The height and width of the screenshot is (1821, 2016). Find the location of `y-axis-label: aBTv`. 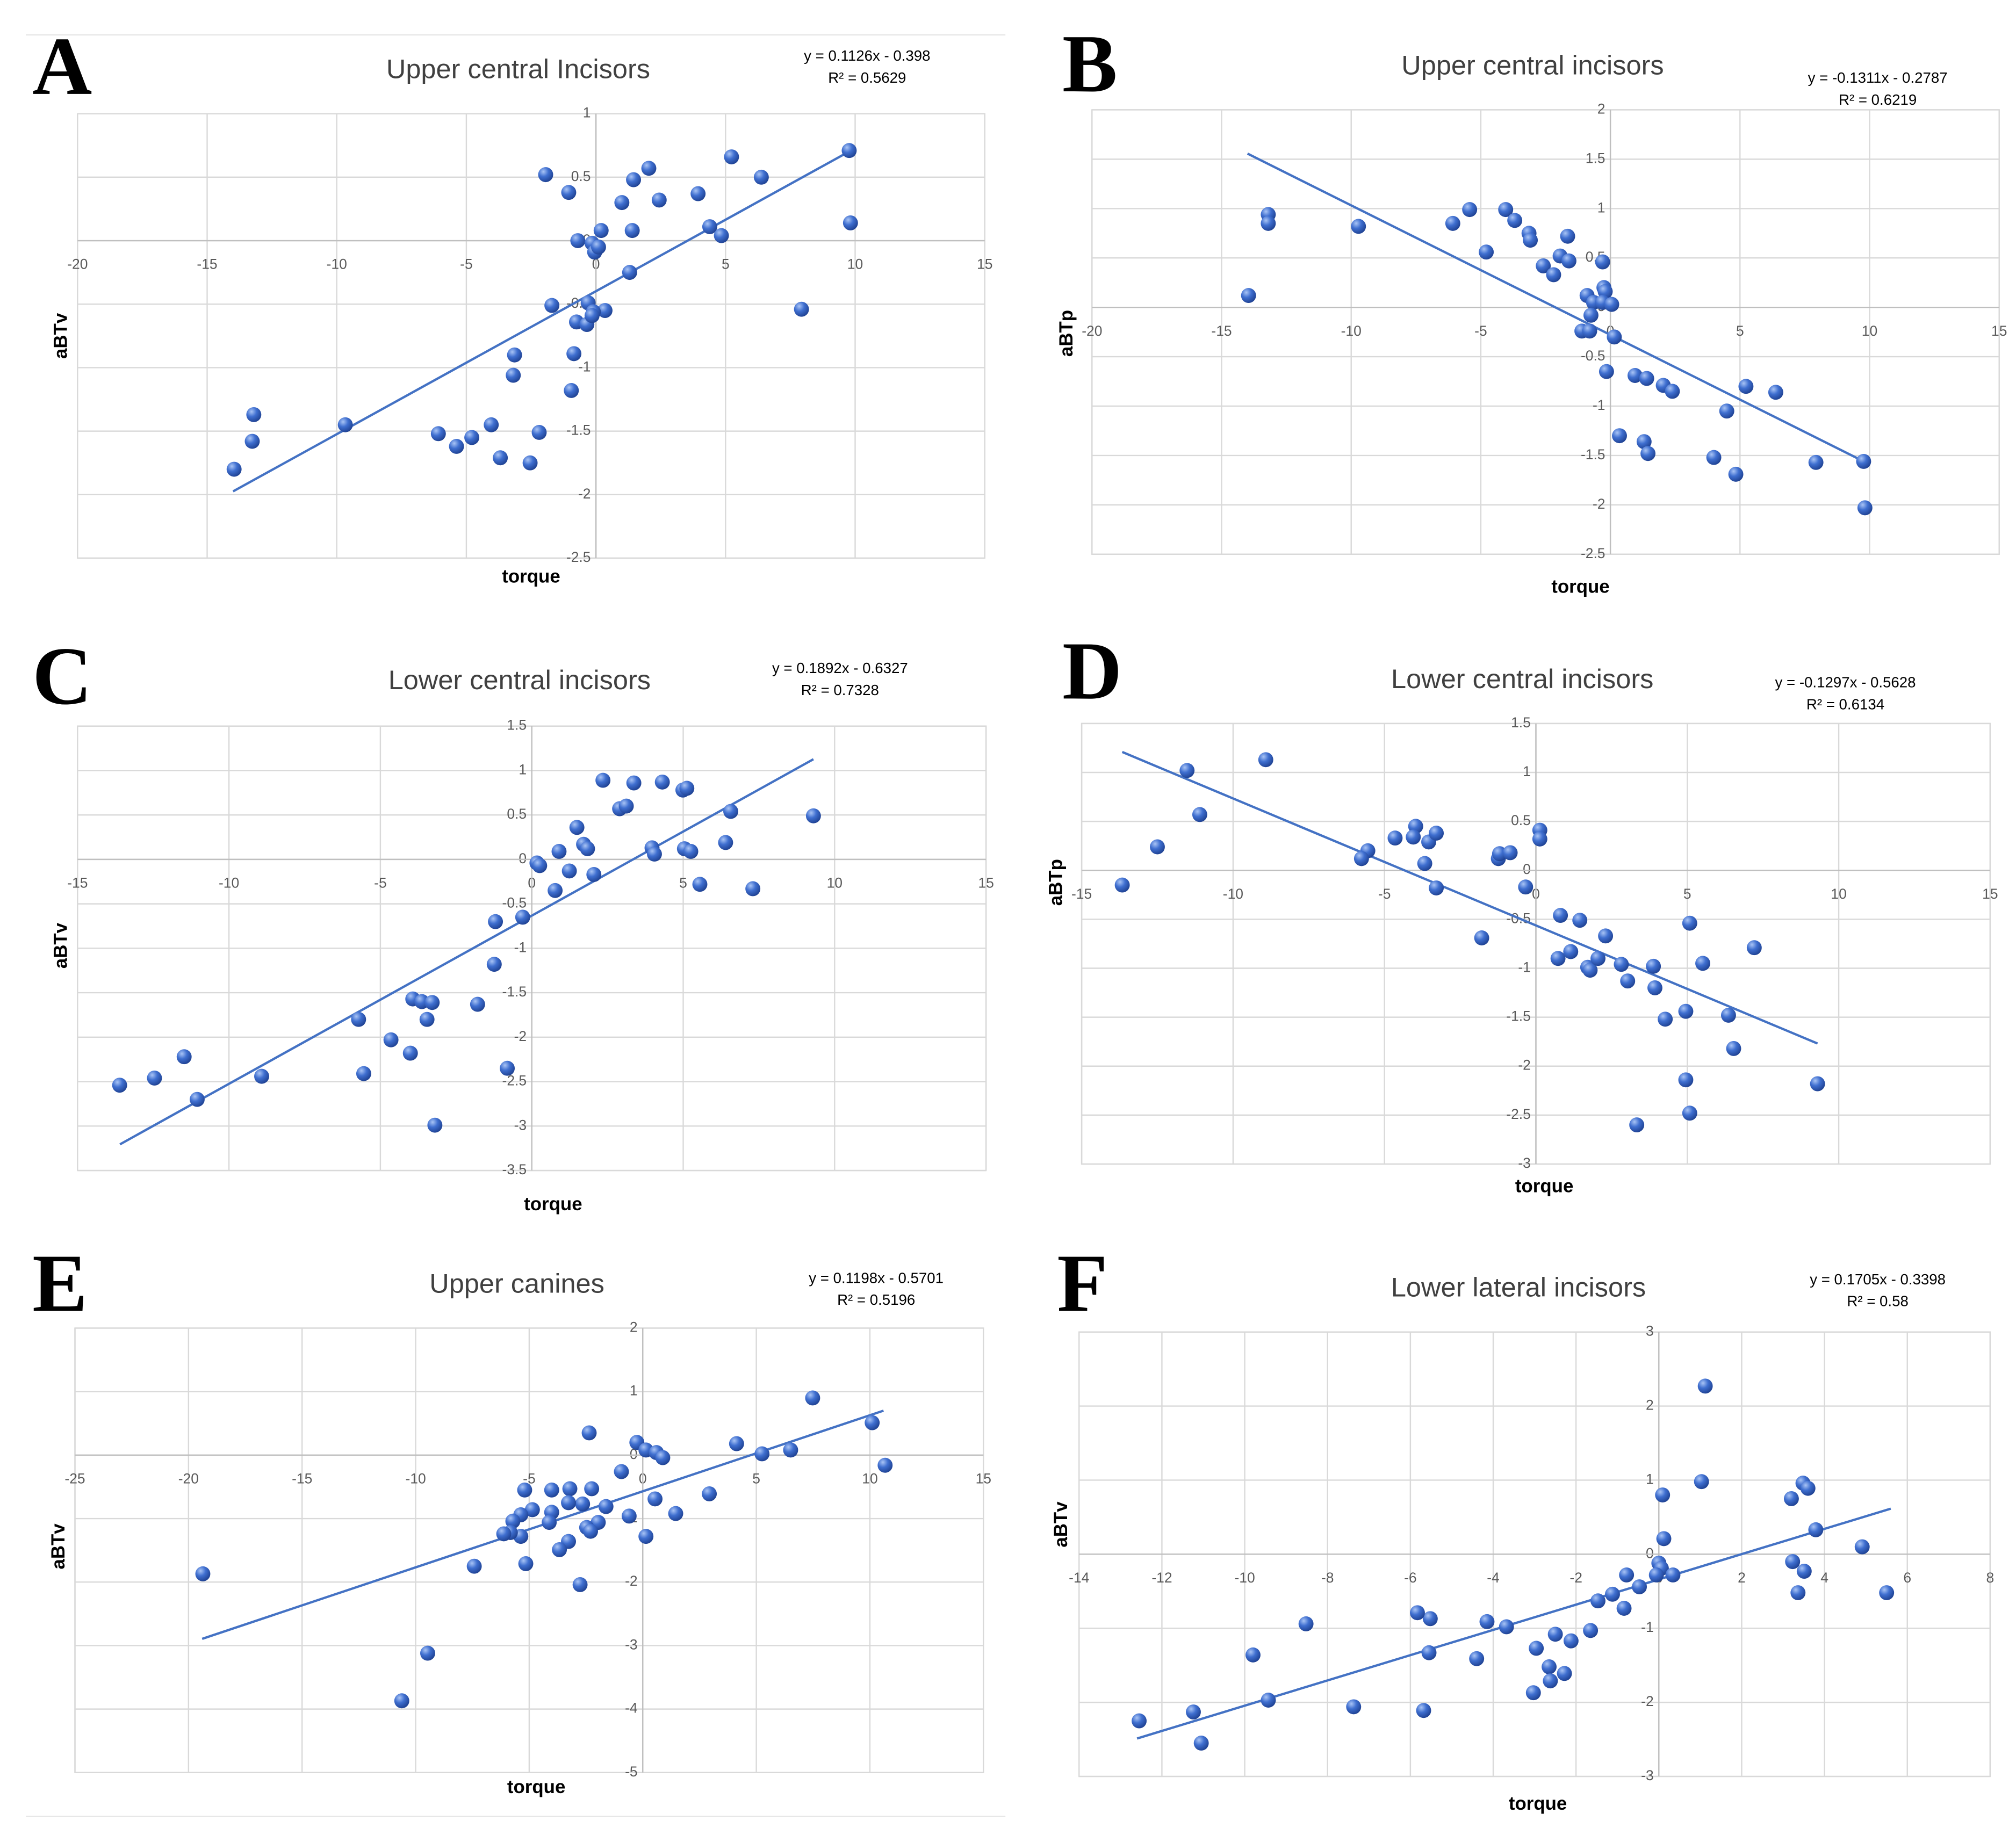

y-axis-label: aBTv is located at coordinates (61, 336).